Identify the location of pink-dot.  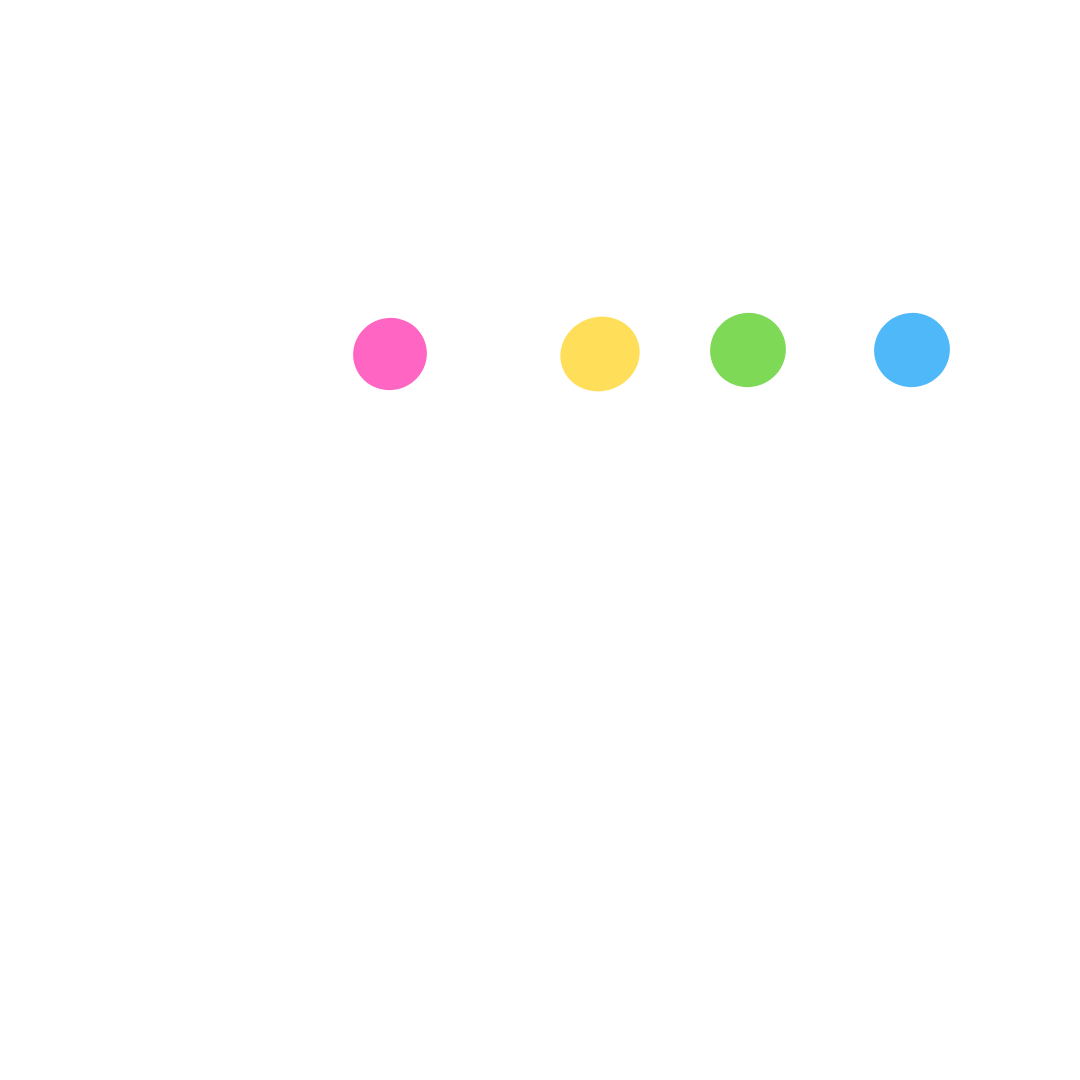
(390, 354).